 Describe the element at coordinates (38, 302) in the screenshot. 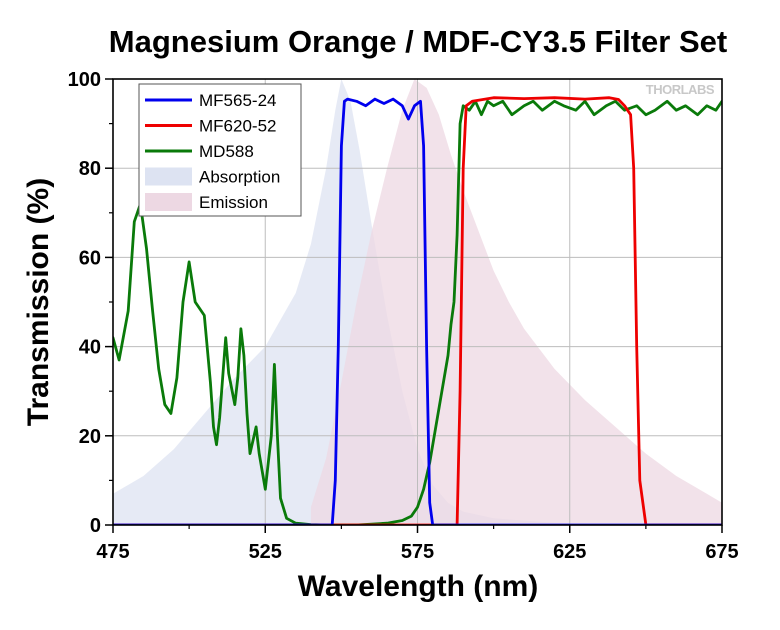

I see `y-axis-label: Transmission (%)` at that location.